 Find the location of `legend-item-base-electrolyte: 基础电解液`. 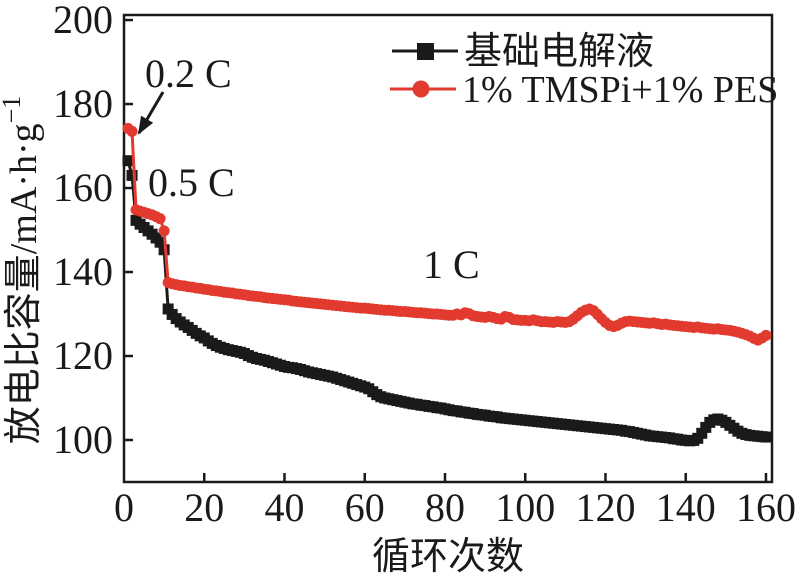

legend-item-base-electrolyte: 基础电解液 is located at coordinates (523, 52).